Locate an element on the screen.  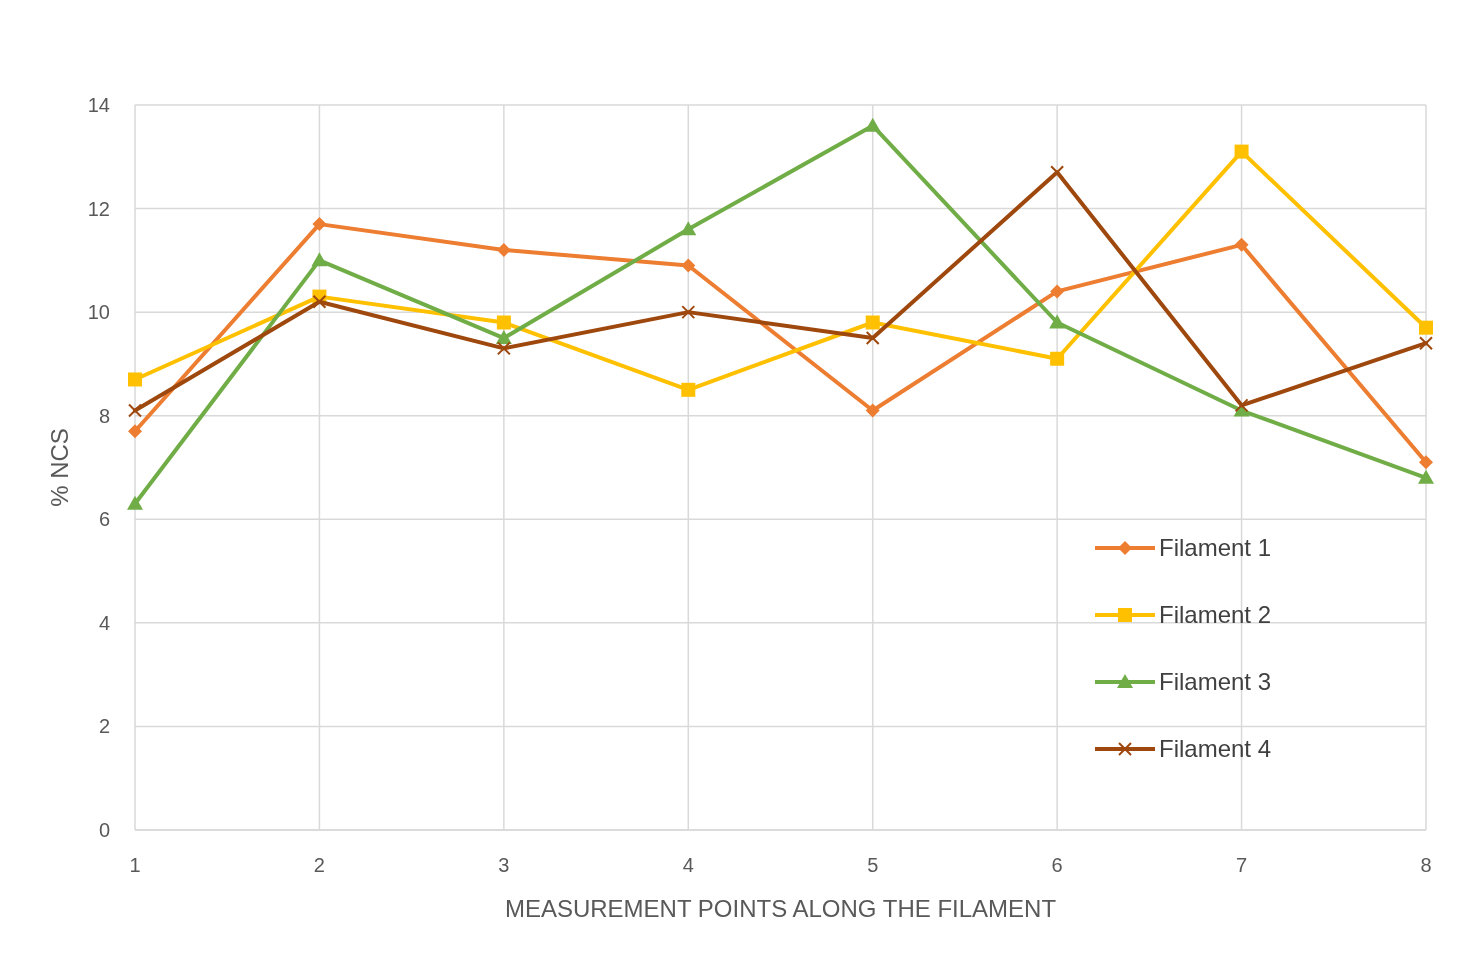
x-tick-label: 8 is located at coordinates (1426, 865).